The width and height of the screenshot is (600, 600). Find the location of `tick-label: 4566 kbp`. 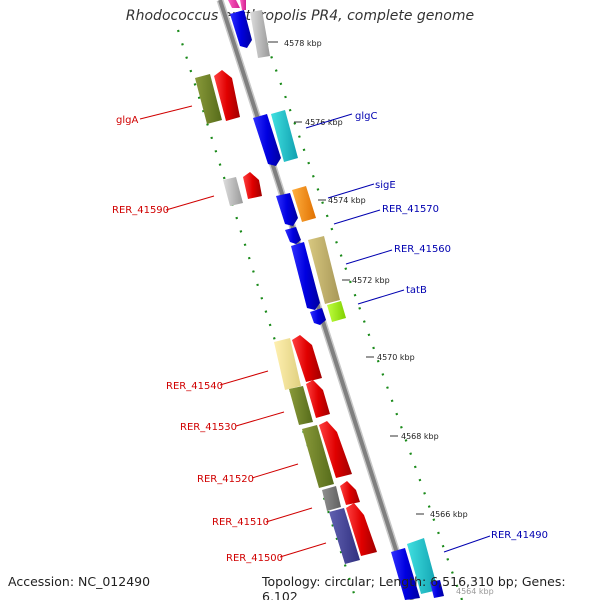

tick-label: 4566 kbp is located at coordinates (449, 514).